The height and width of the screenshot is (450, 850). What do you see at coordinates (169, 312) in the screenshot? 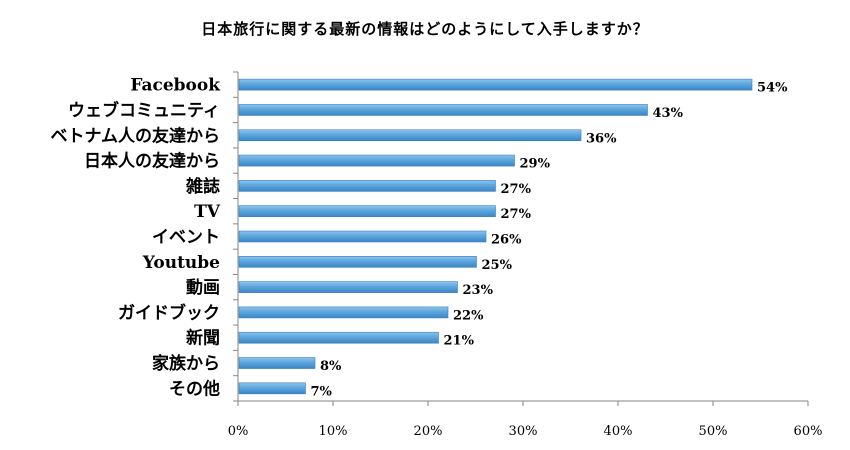
I see `category-label: ガイドブック` at bounding box center [169, 312].